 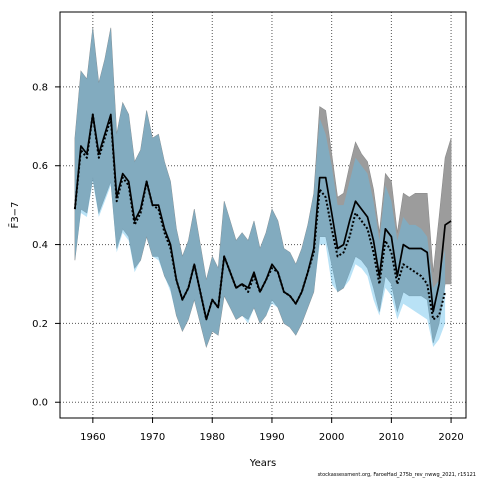 What do you see at coordinates (450, 437) in the screenshot?
I see `x-tick-label: 2020` at bounding box center [450, 437].